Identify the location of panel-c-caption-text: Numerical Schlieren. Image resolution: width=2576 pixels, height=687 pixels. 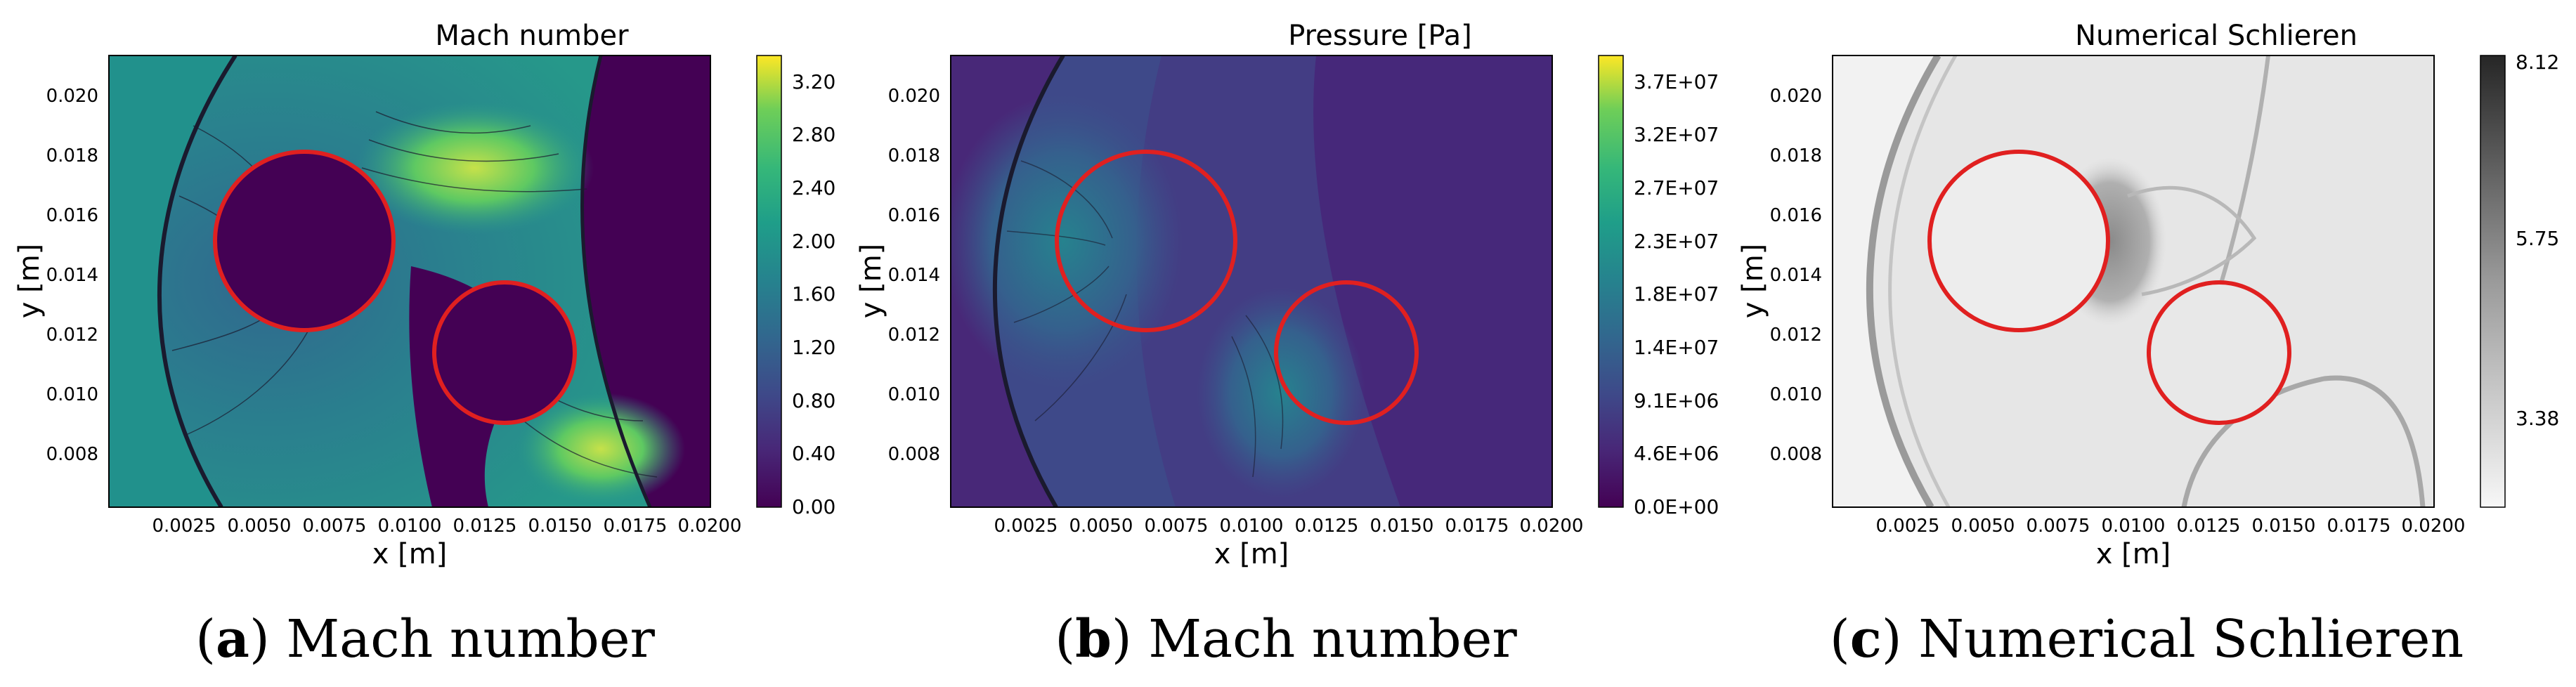
(2191, 639).